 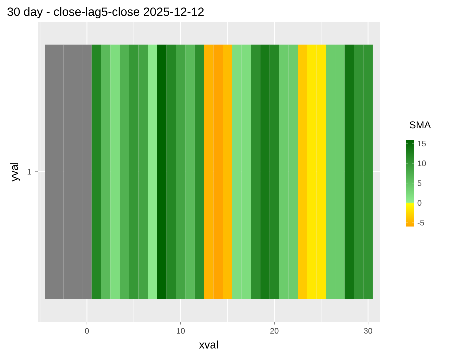 What do you see at coordinates (208, 344) in the screenshot?
I see `x-axis-title: xval` at bounding box center [208, 344].